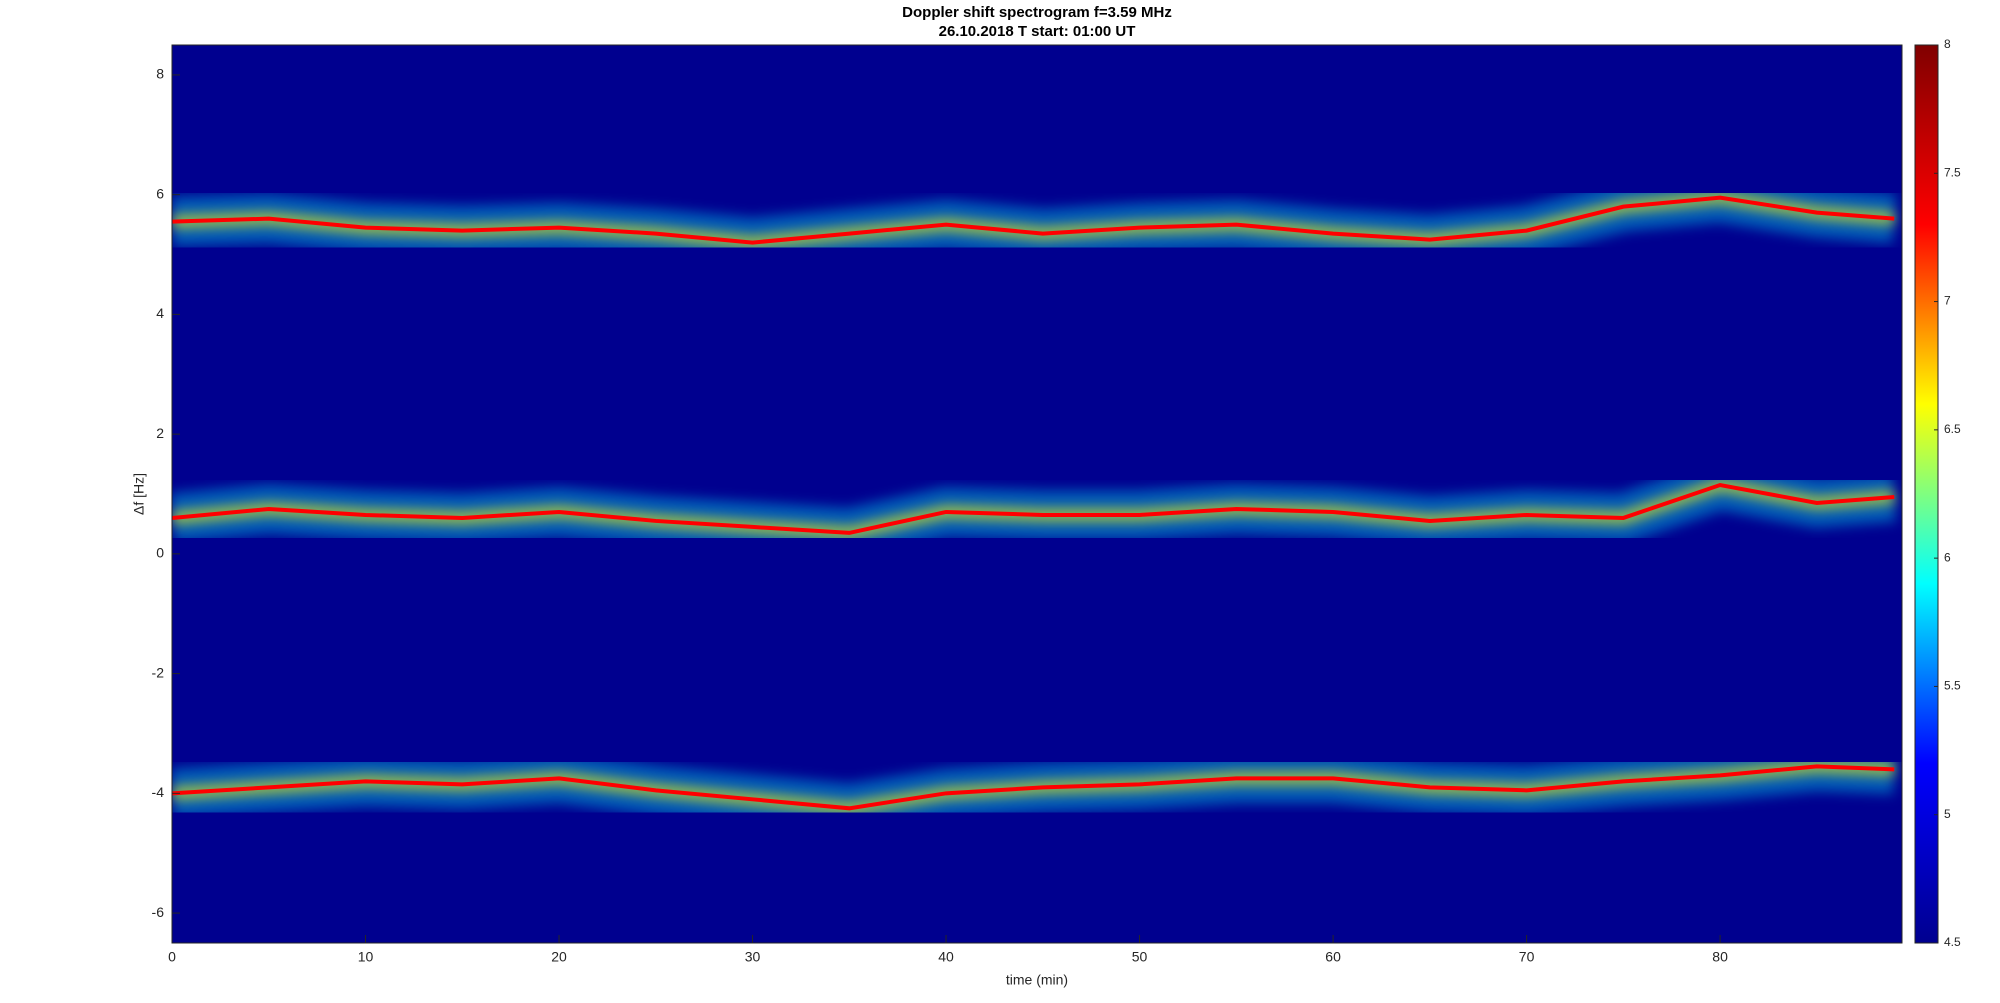  What do you see at coordinates (160, 553) in the screenshot?
I see `y-tick-label: 0` at bounding box center [160, 553].